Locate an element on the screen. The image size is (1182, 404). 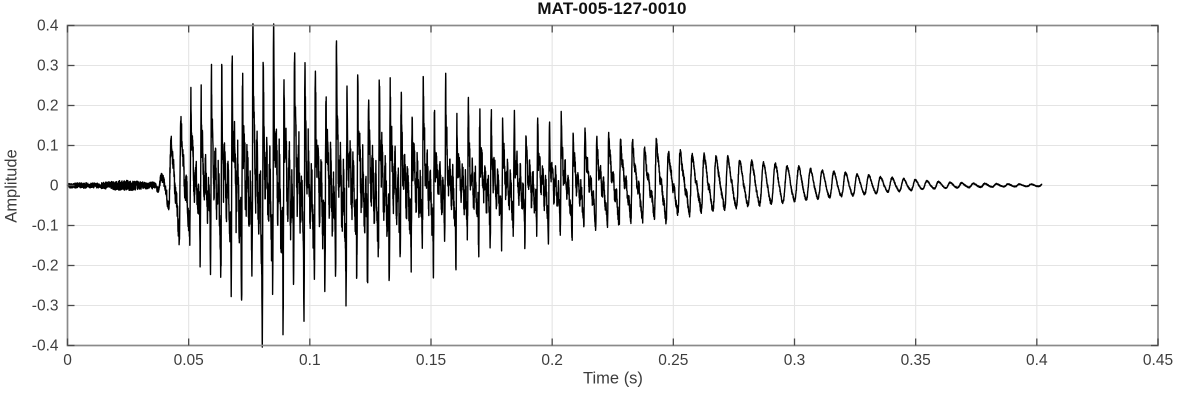
y-tick-label: 0 is located at coordinates (54, 185).